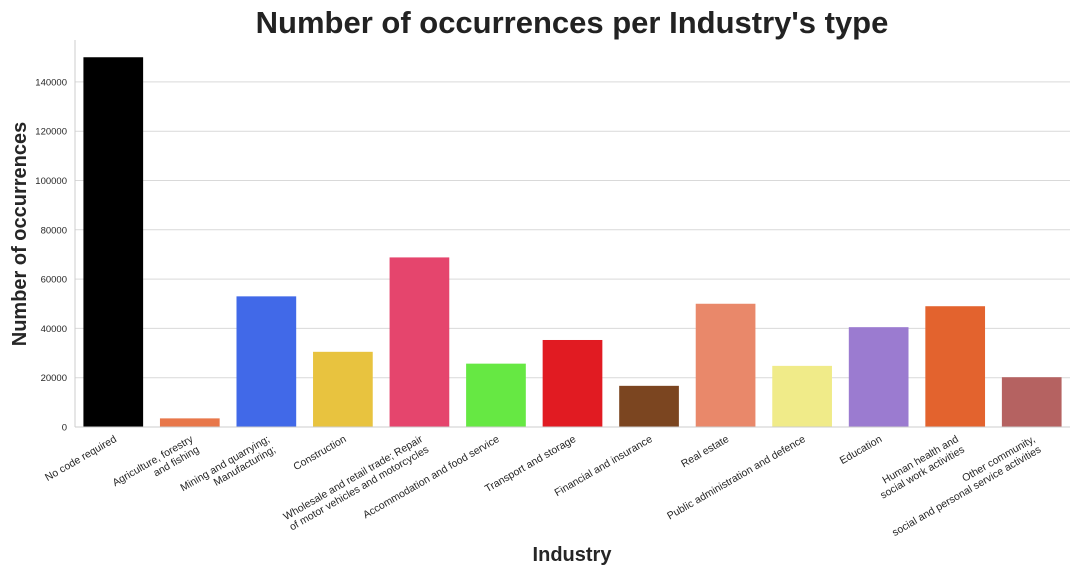  I want to click on x-tick-label-line: Public administration and defence, so click(736, 477).